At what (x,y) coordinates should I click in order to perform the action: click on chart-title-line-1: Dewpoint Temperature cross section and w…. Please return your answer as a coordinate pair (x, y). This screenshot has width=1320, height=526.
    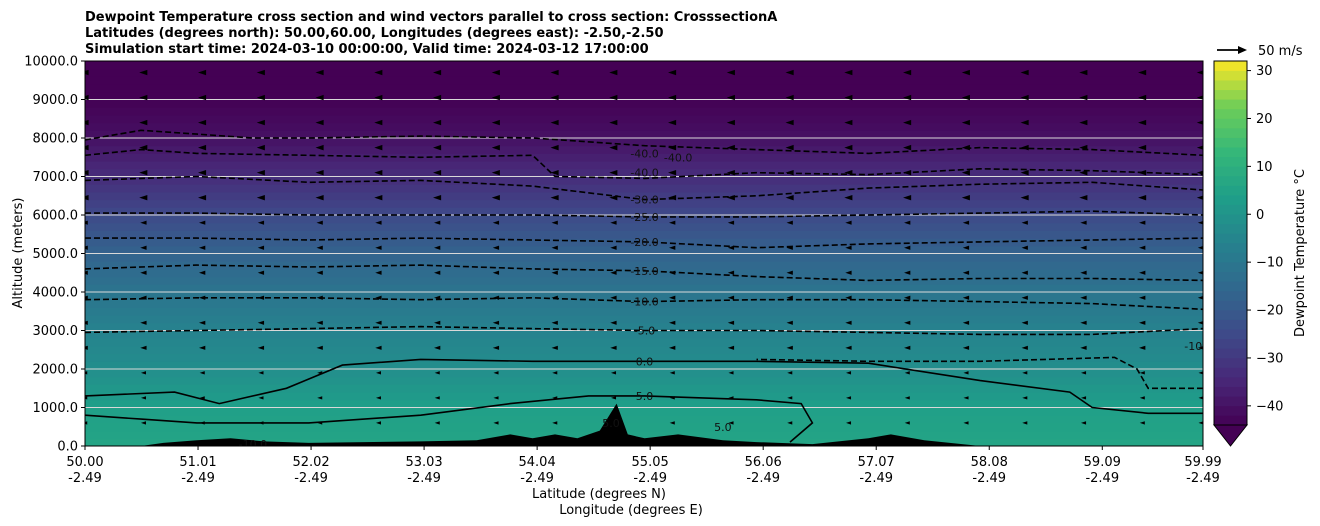
    Looking at the image, I should click on (431, 17).